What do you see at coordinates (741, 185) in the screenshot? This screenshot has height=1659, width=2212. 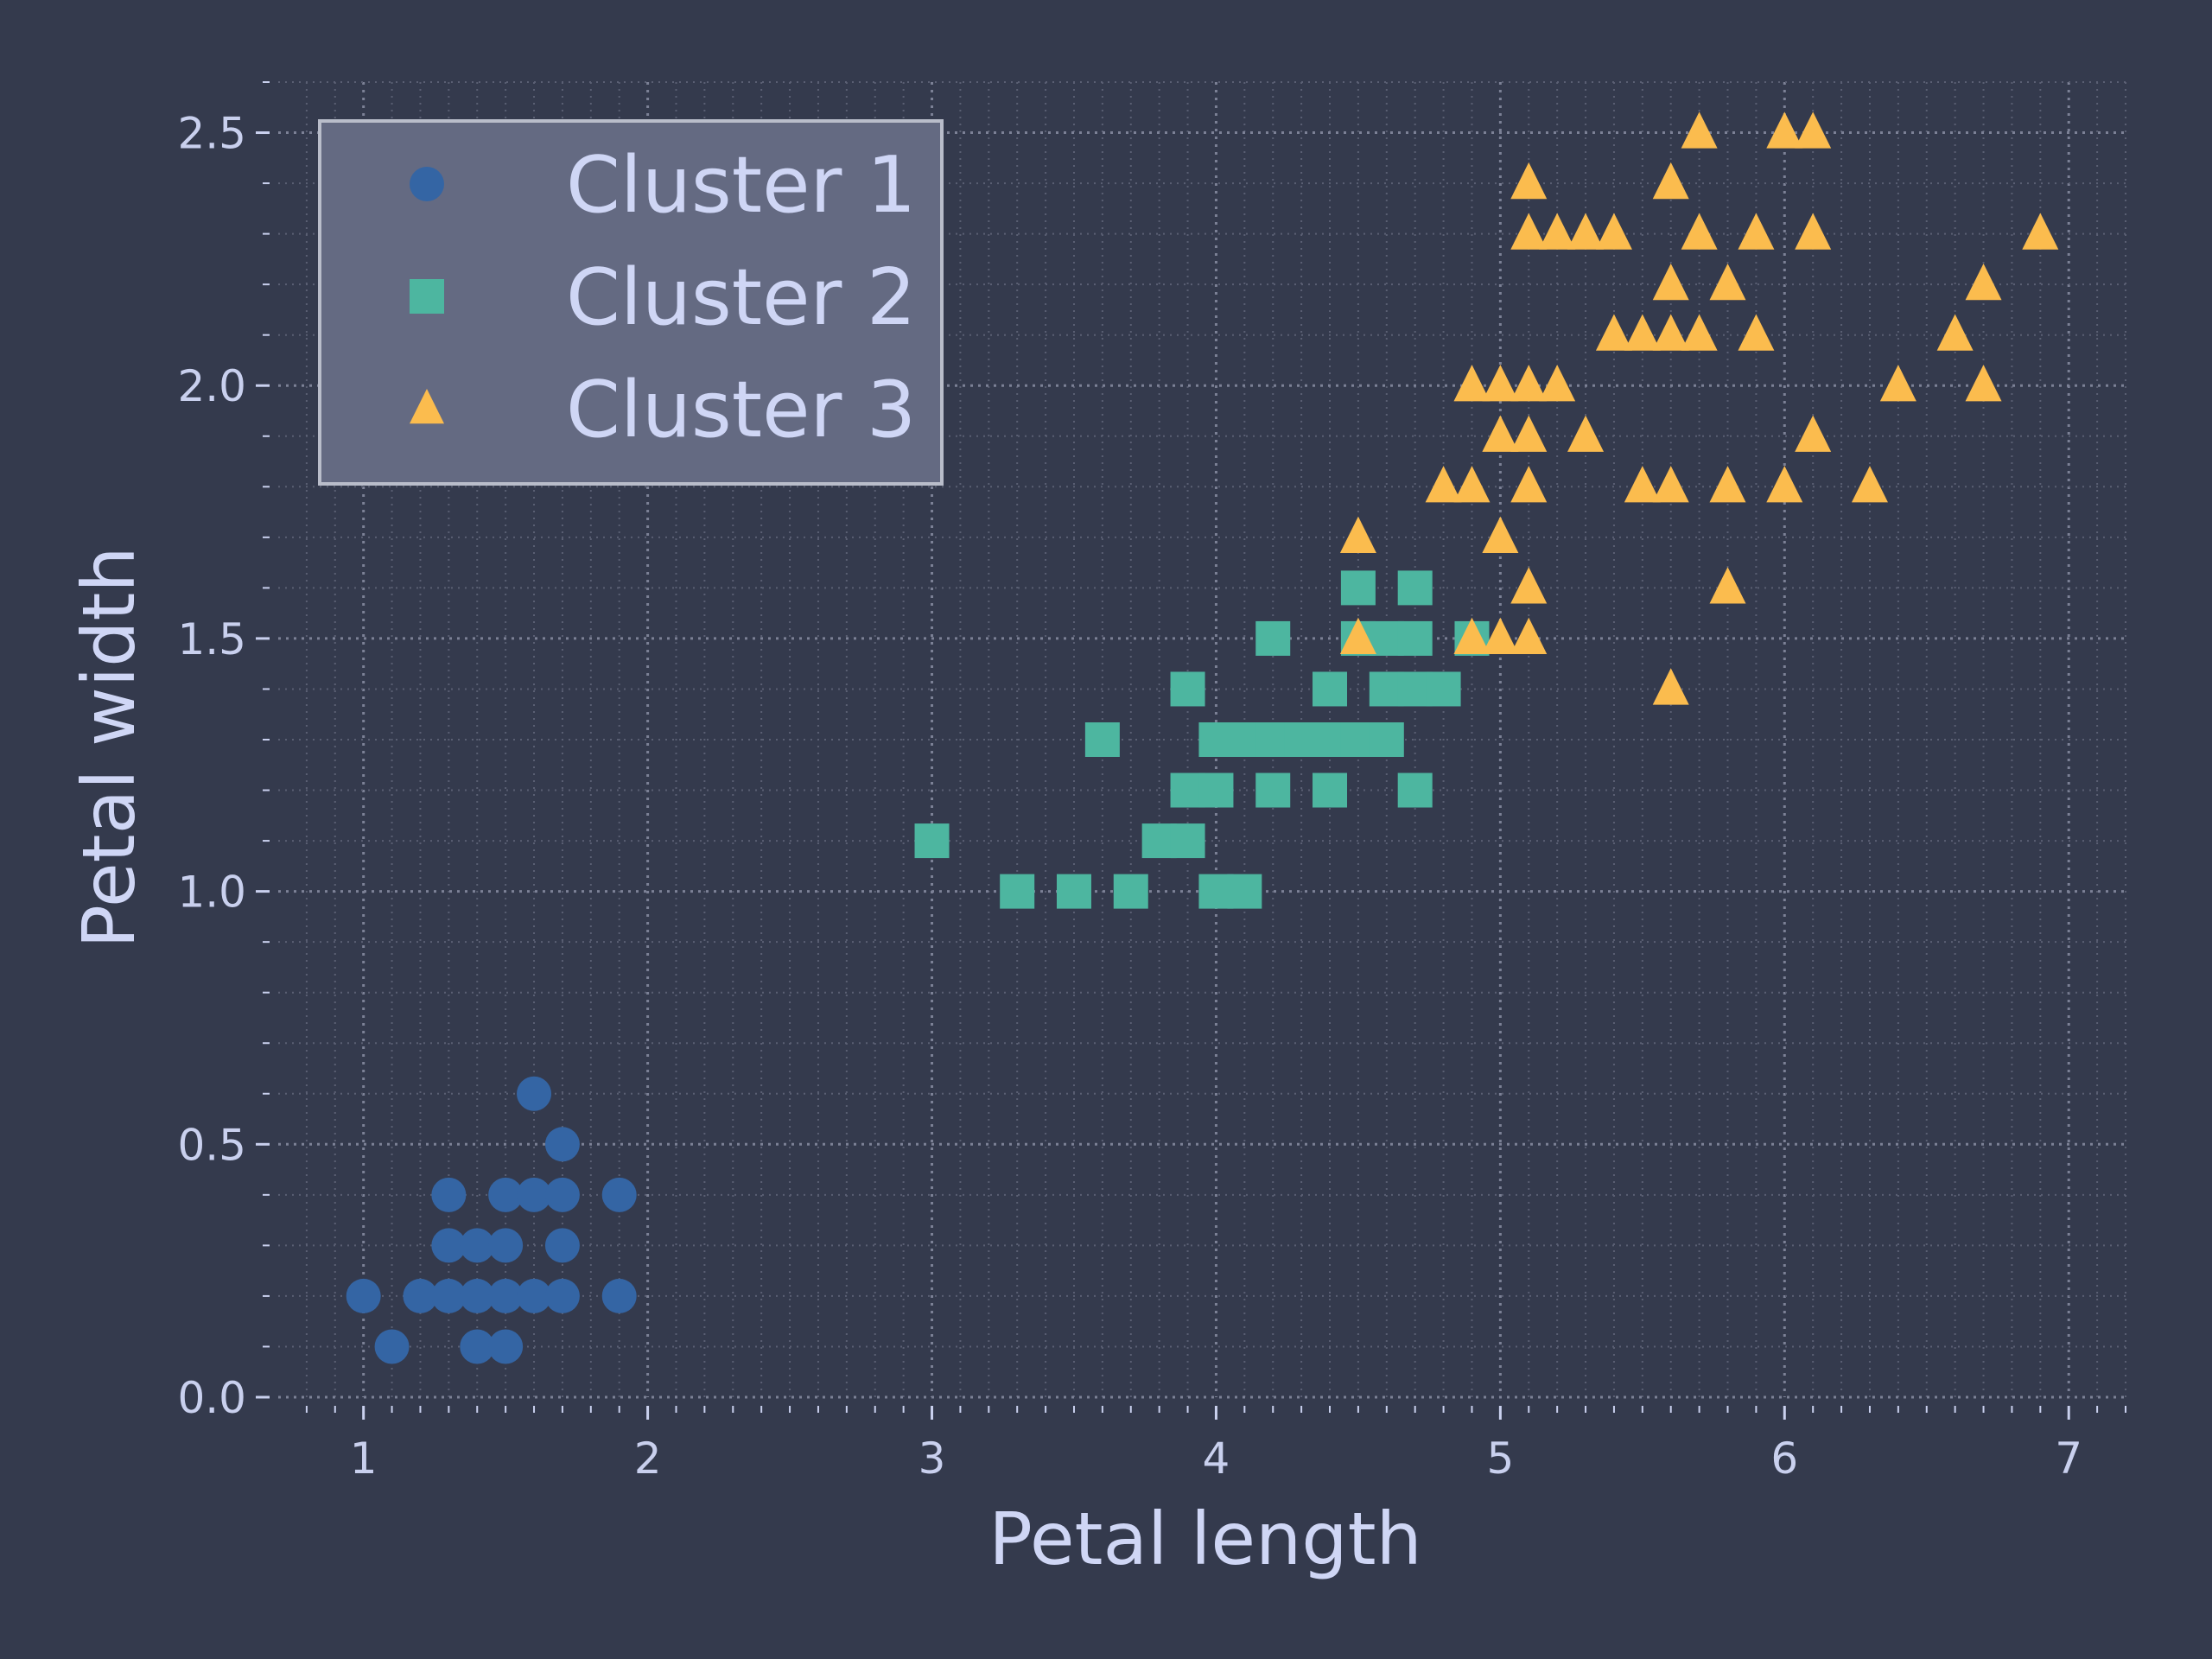 I see `legend-label-cluster-1: Cluster 1` at bounding box center [741, 185].